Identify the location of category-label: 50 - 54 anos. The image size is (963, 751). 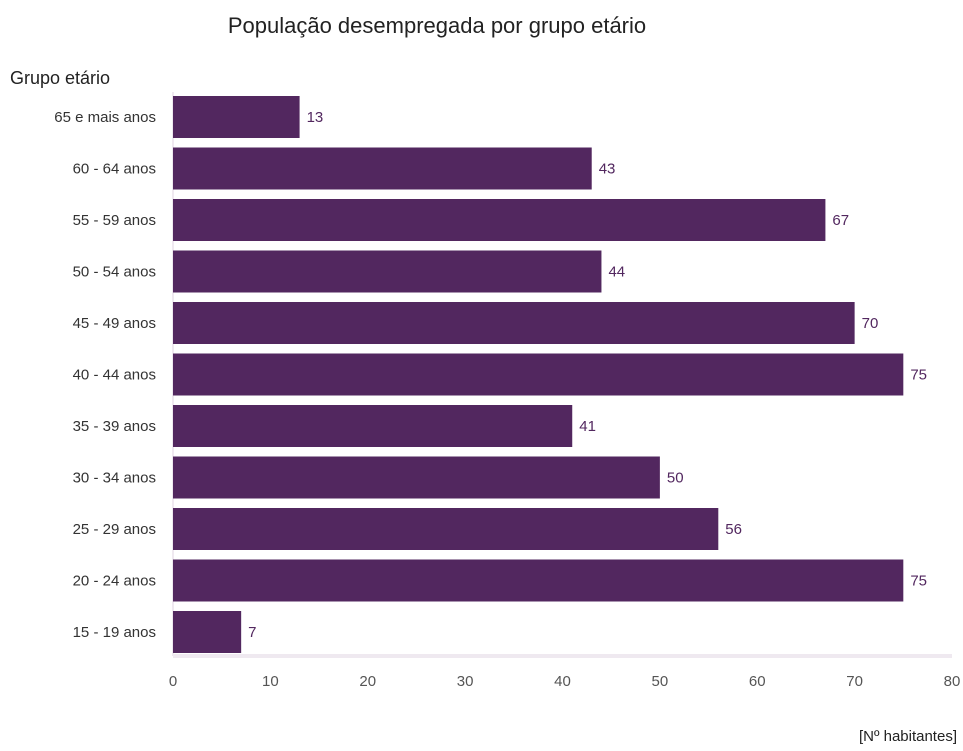
(114, 272).